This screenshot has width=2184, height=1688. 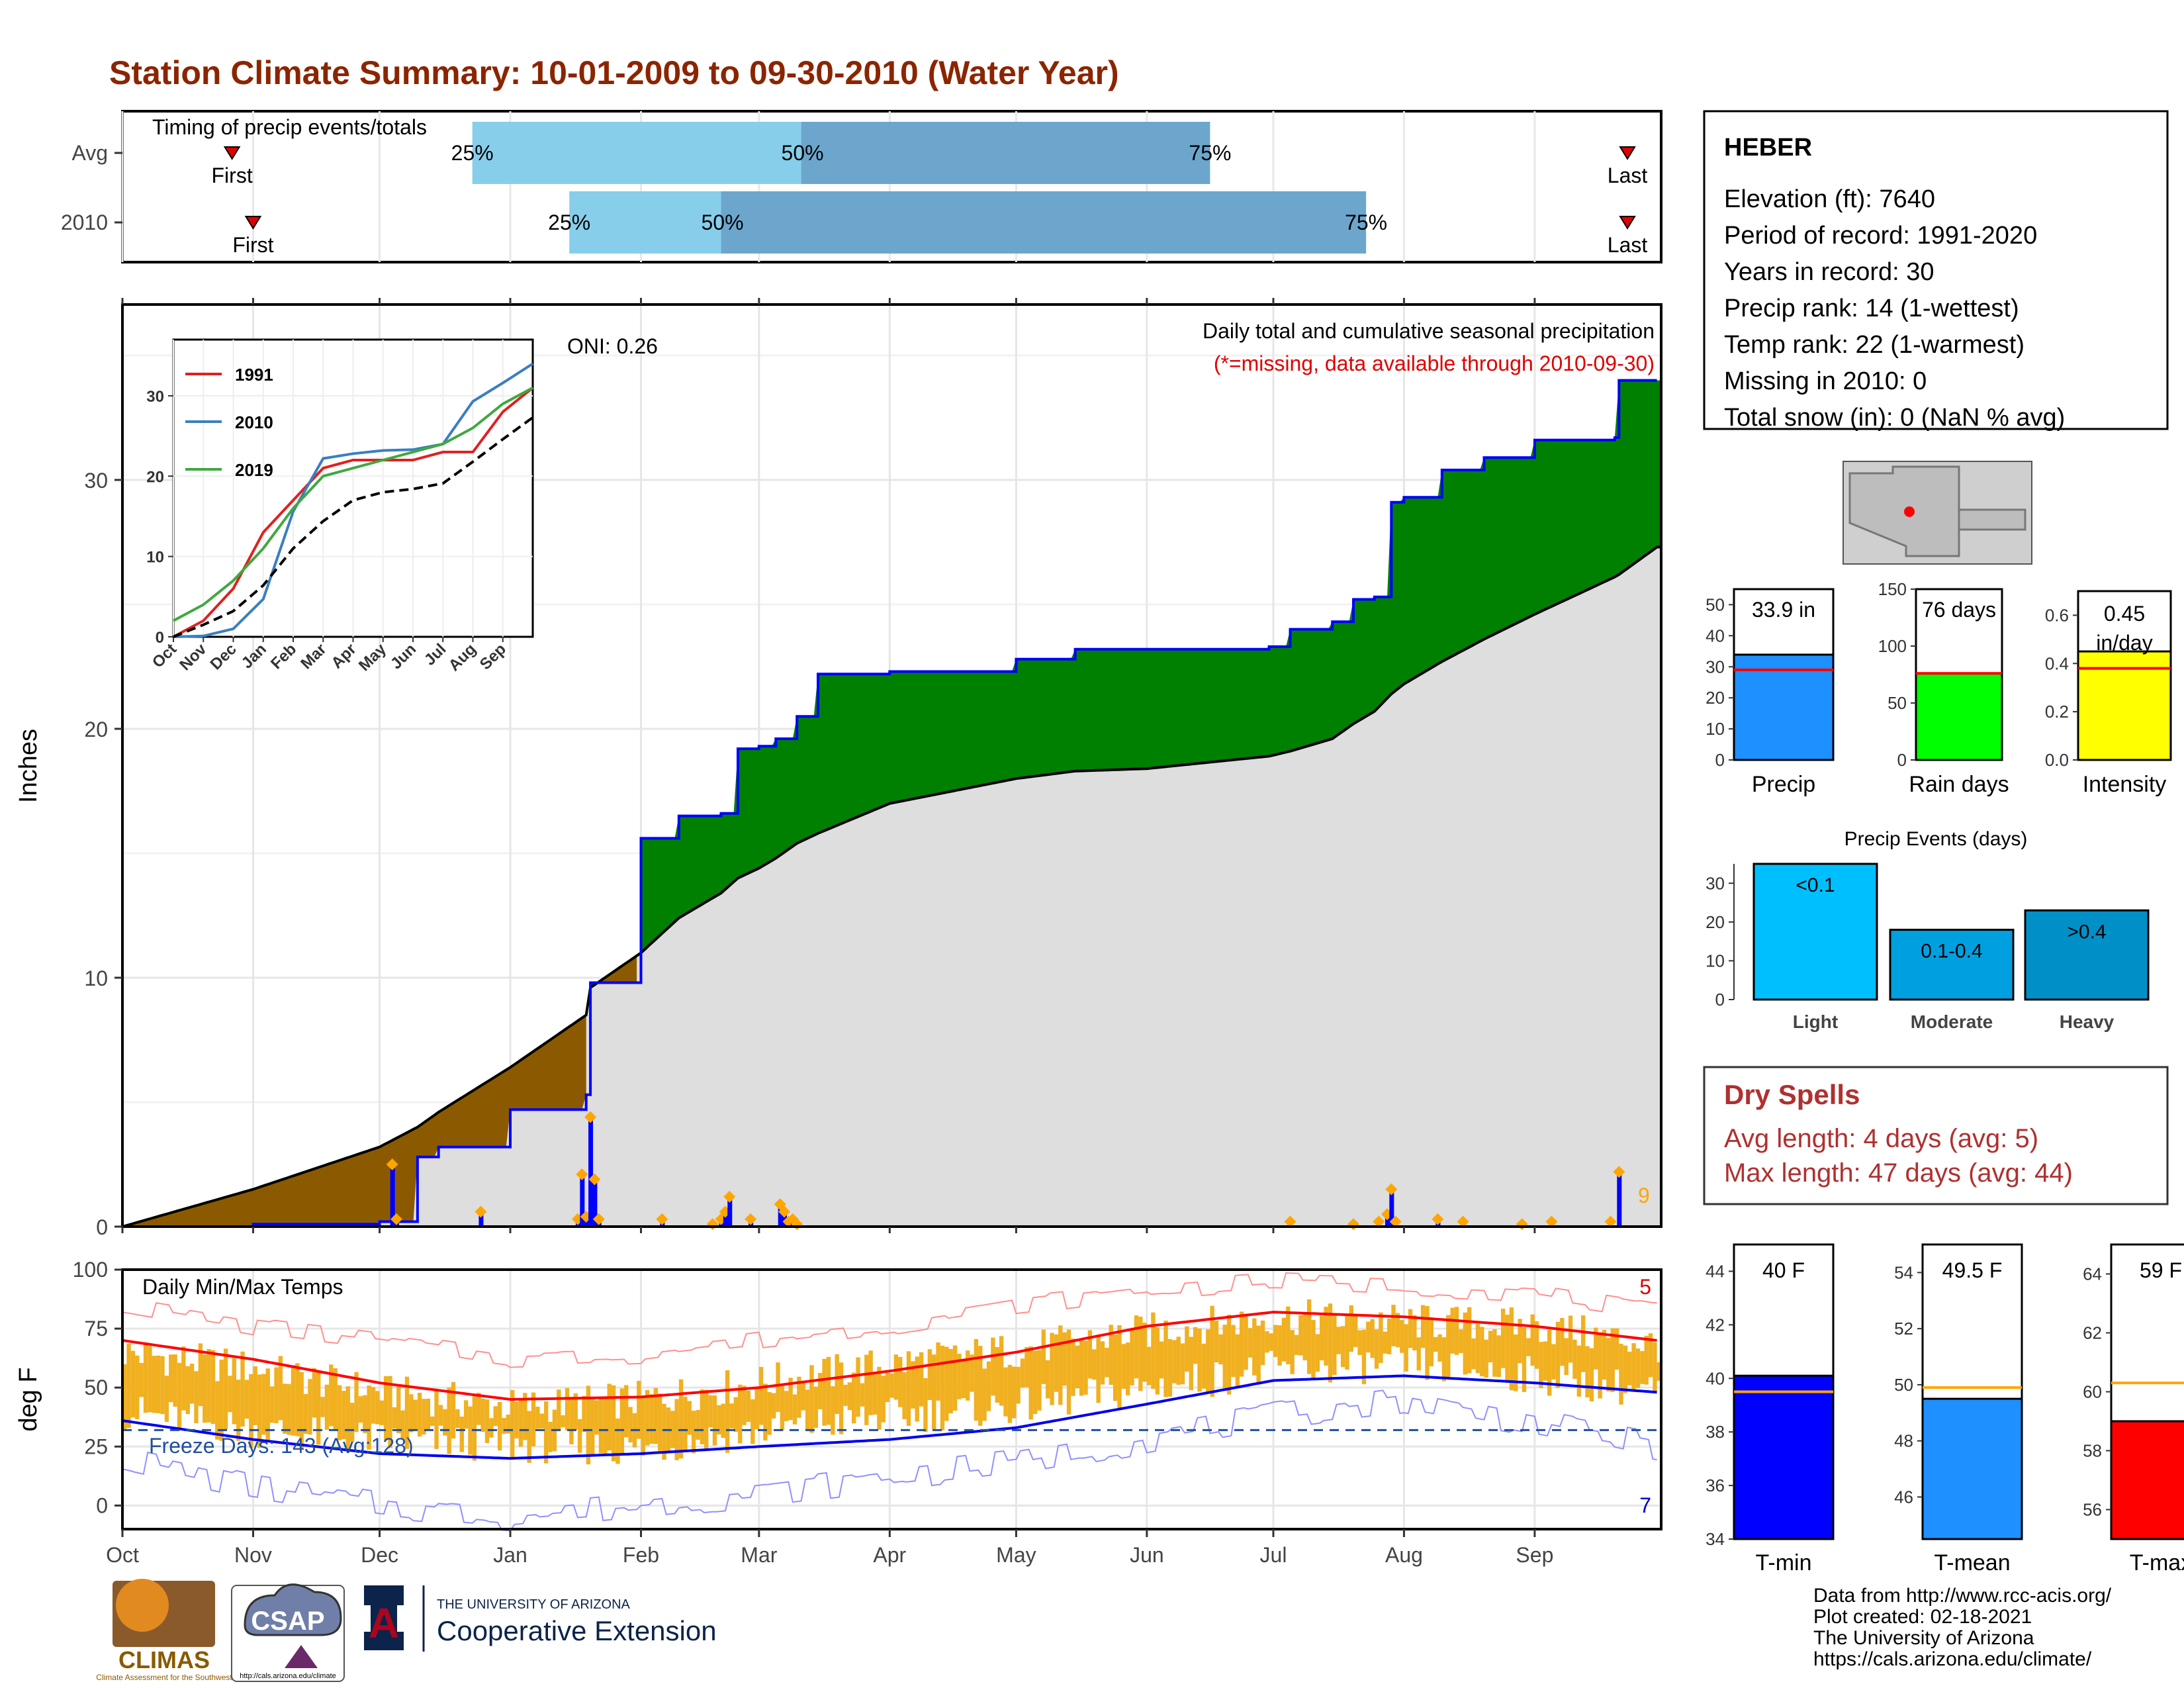 What do you see at coordinates (2092, 1510) in the screenshot?
I see `mini-bar-y-tick-label: 56` at bounding box center [2092, 1510].